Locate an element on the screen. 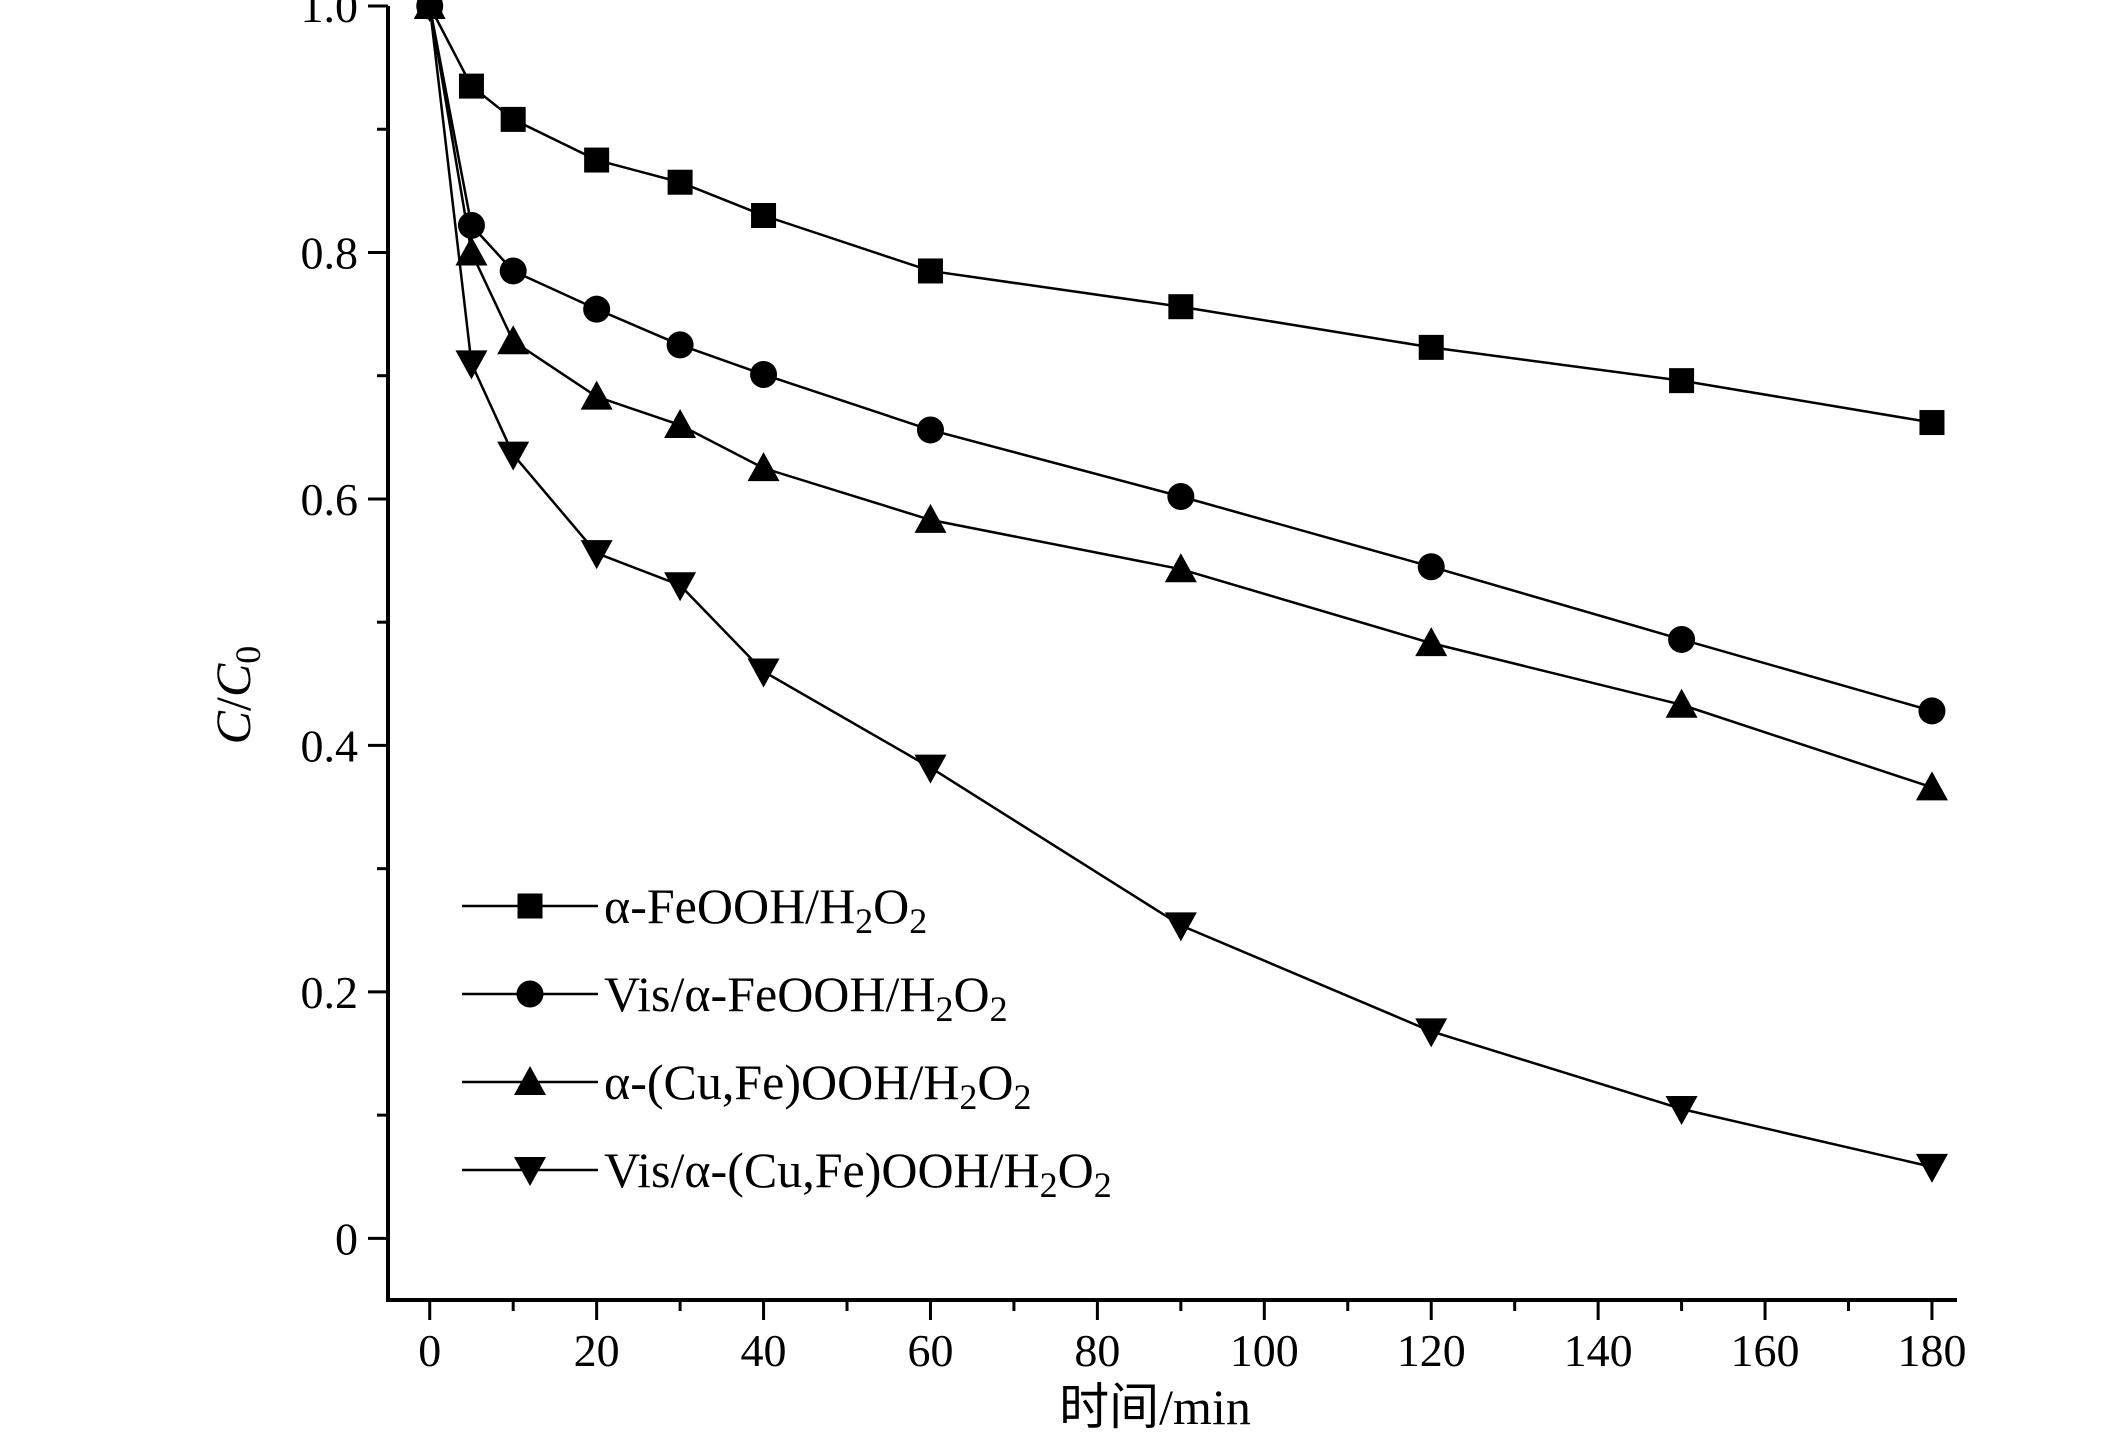 This screenshot has width=2123, height=1438. x-tick-label: 140 is located at coordinates (1598, 1350).